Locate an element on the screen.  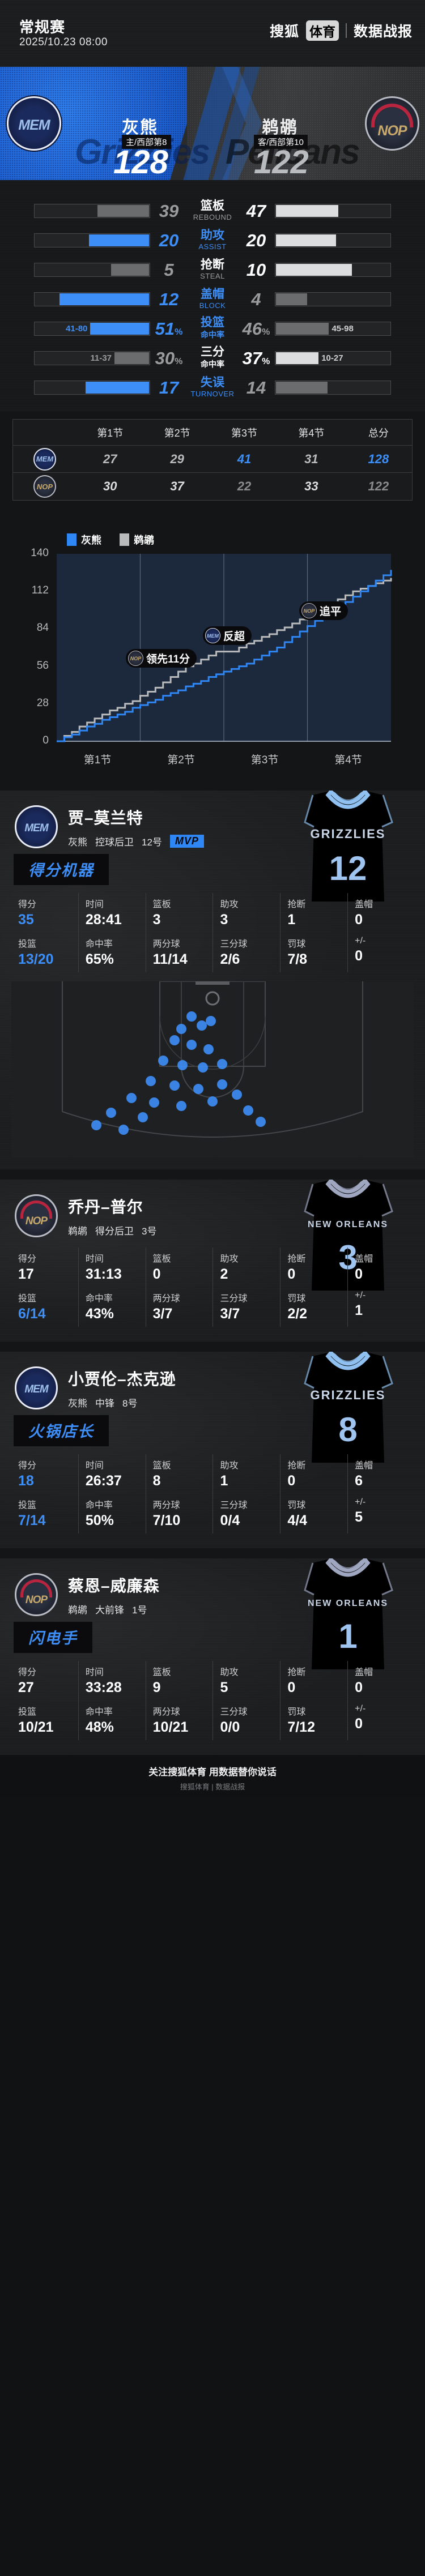
stat-value: 7/10 is located at coordinates (166, 1521).